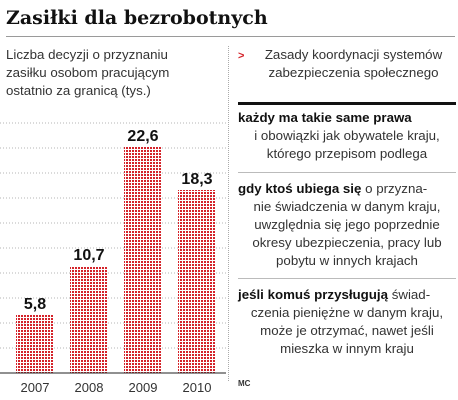  What do you see at coordinates (347, 312) in the screenshot?
I see `info-block-line: czenia pieniężne w danym kraju,` at bounding box center [347, 312].